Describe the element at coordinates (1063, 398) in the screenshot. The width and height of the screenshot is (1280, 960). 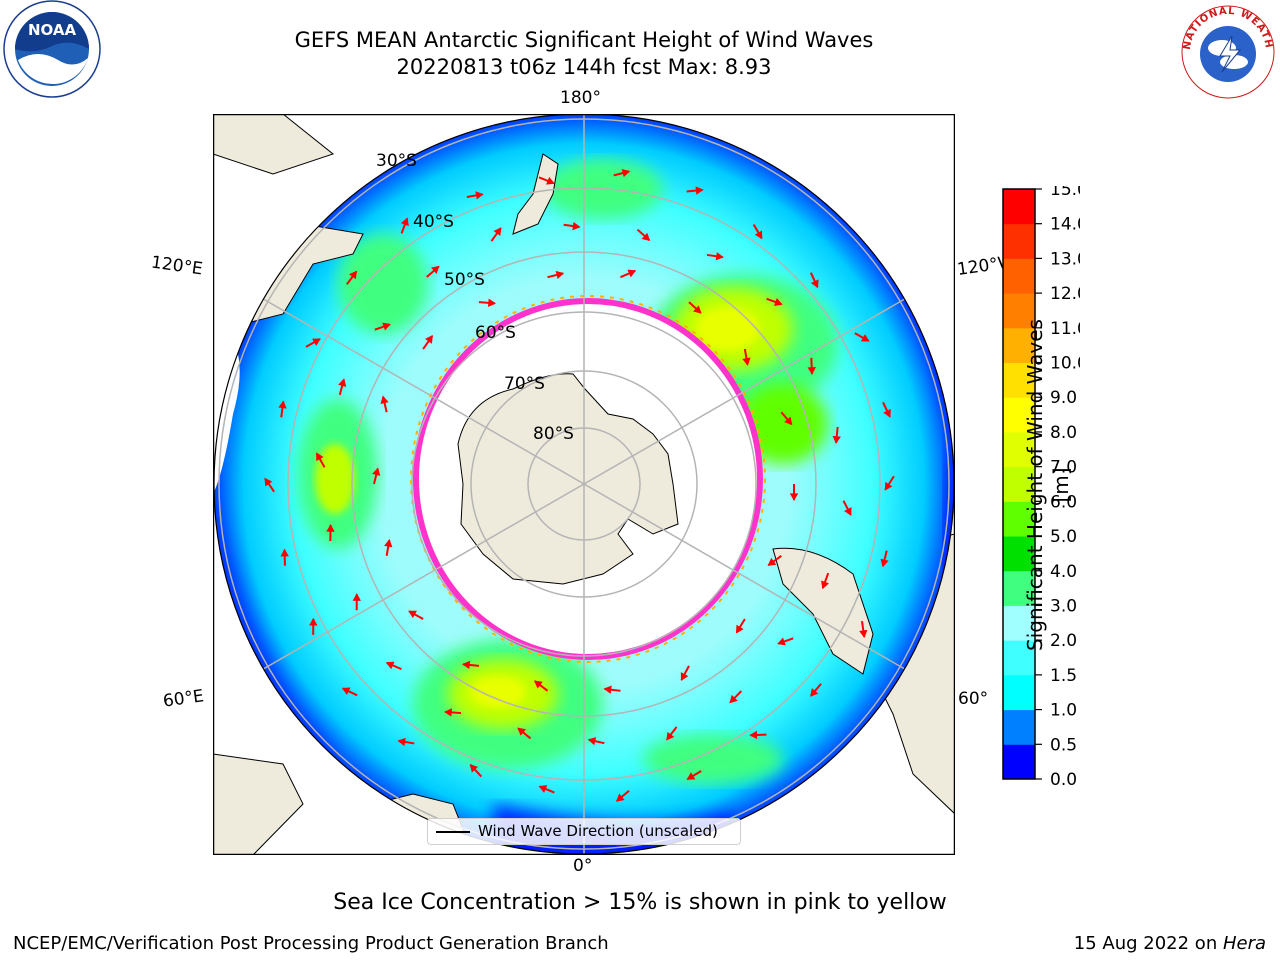
I see `colorbar-tick-label: 9.0` at that location.